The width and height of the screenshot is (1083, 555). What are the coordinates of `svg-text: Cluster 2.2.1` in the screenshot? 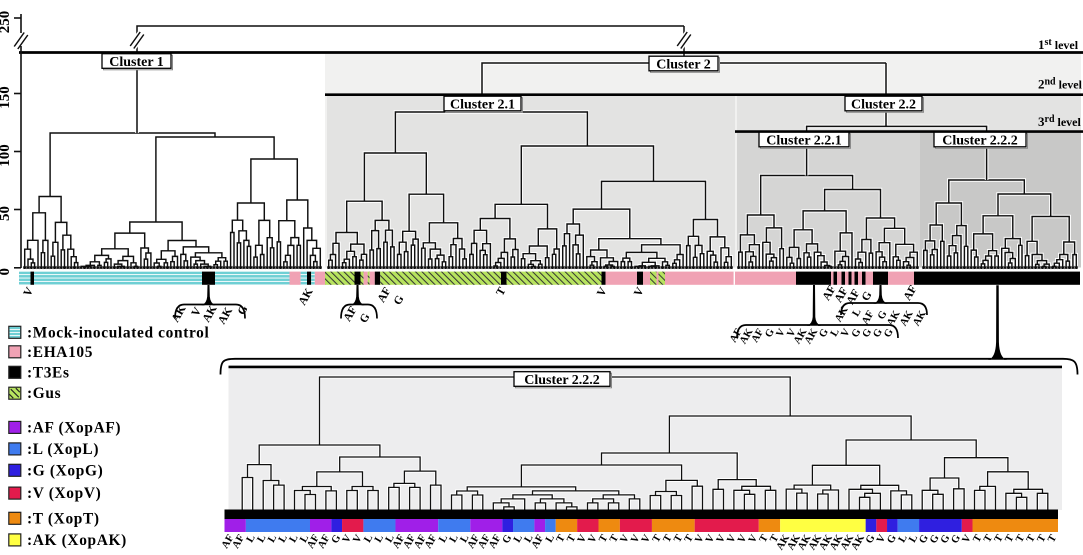 It's located at (804, 140).